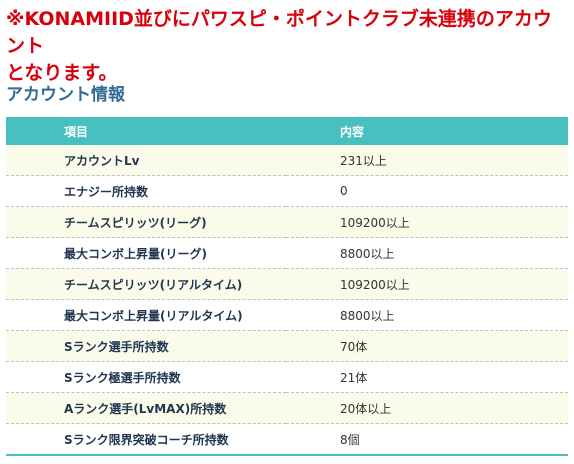 This screenshot has height=464, width=574. I want to click on row-label: Sランク極選手所持数, so click(146, 377).